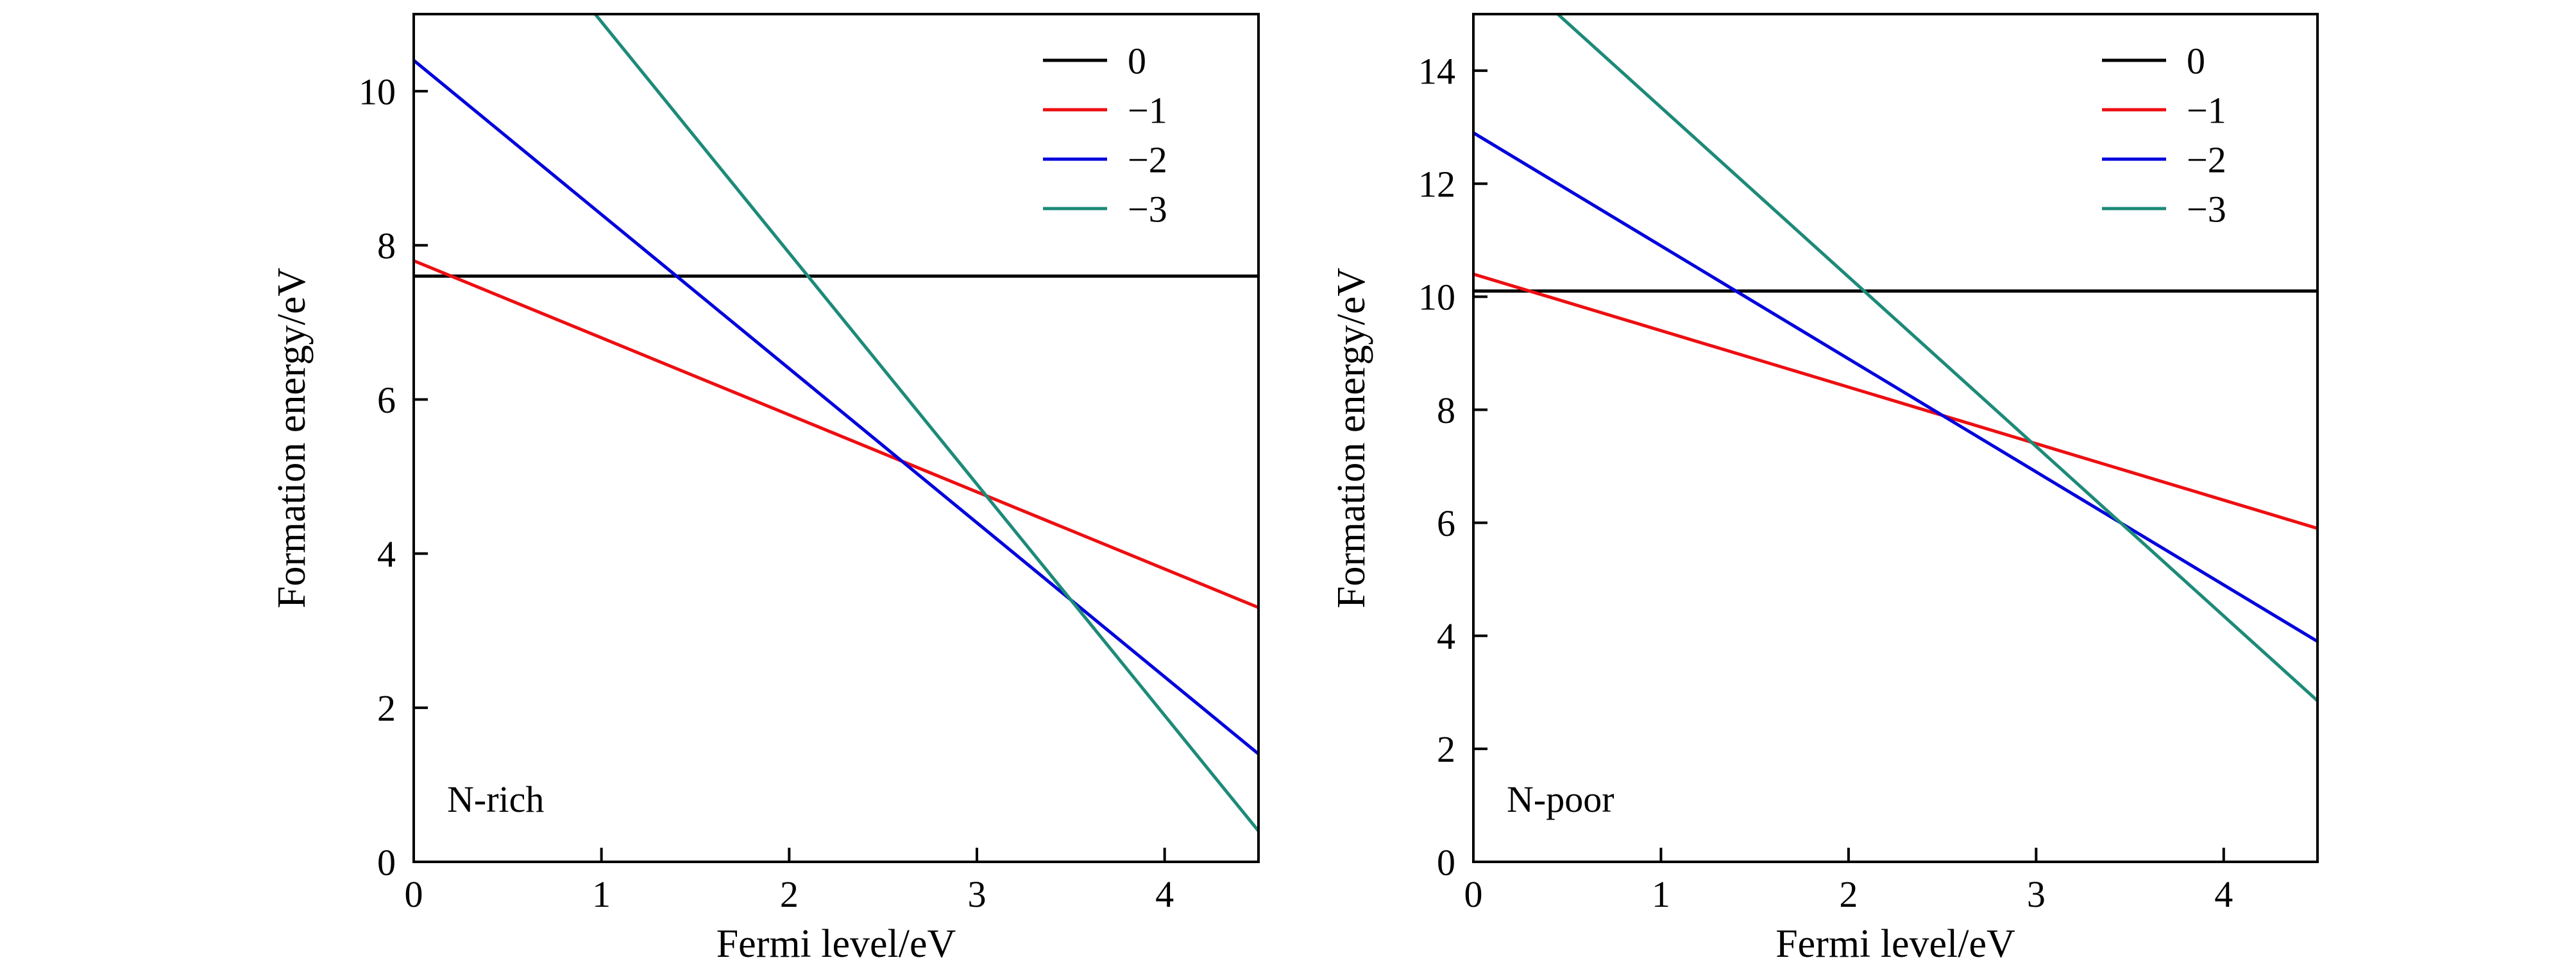  I want to click on y-tick-label: 14, so click(1436, 71).